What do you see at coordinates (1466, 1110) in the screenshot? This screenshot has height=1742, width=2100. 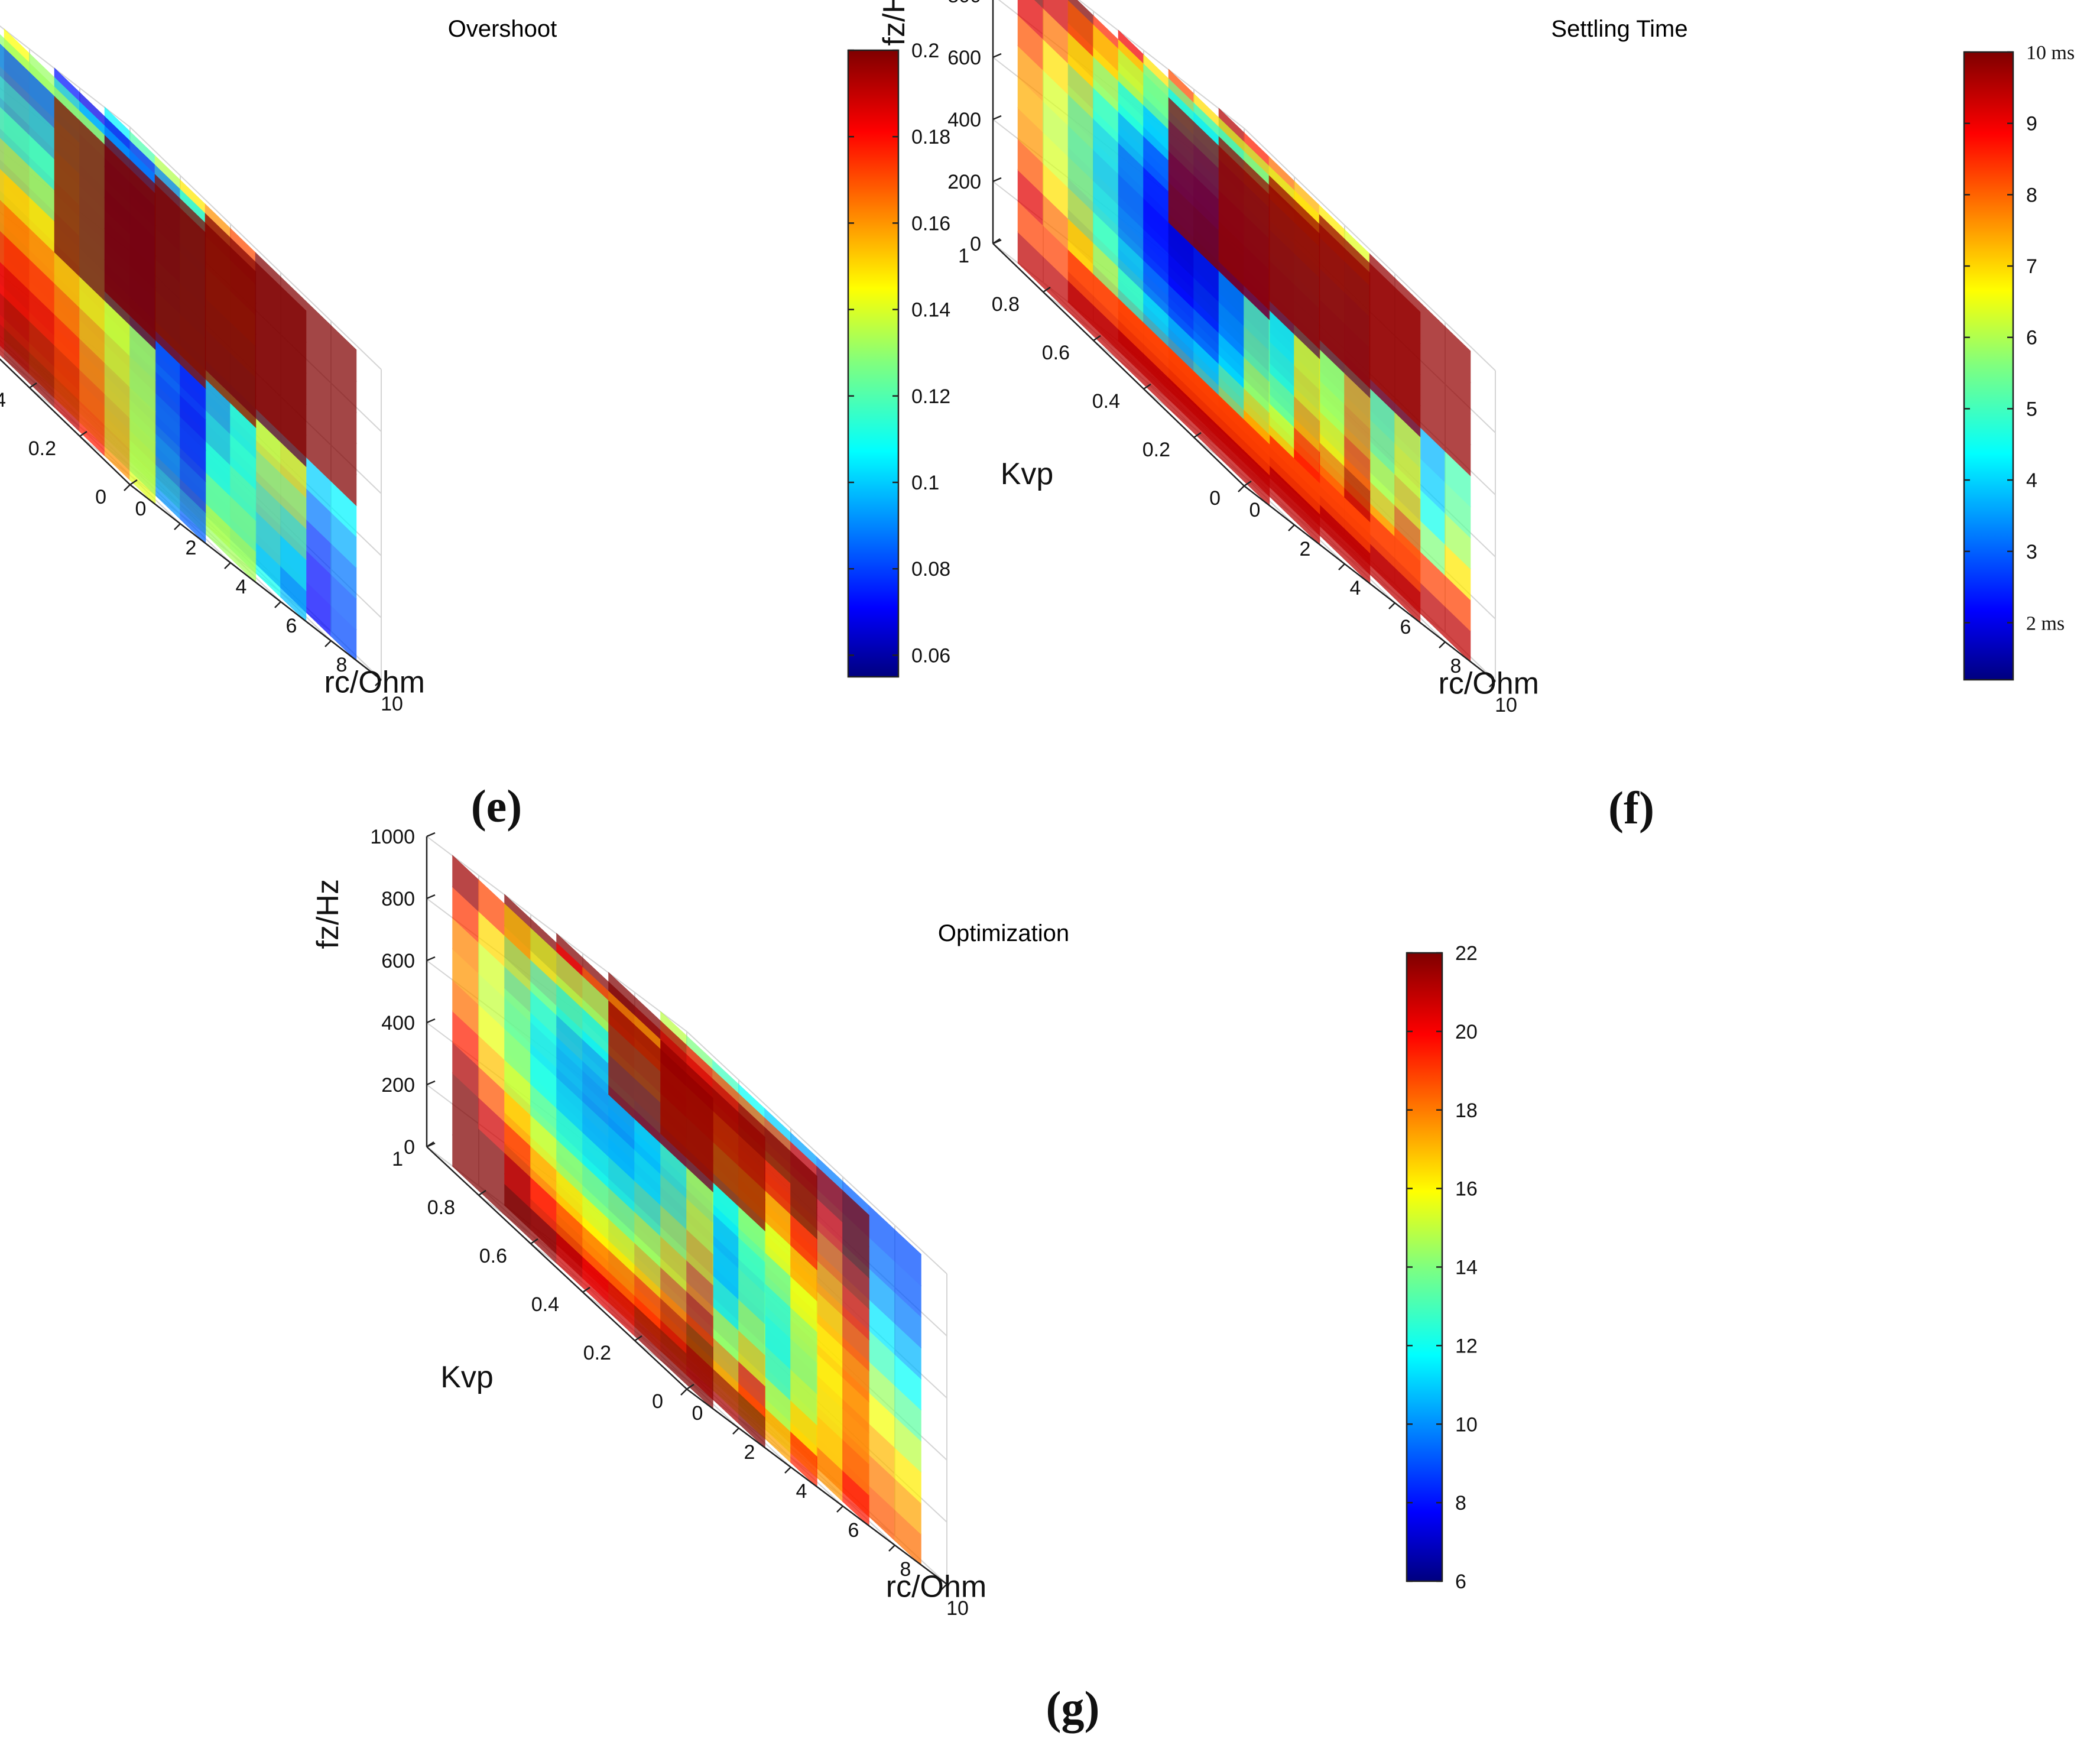 I see `colorbar-tick-label: 18` at bounding box center [1466, 1110].